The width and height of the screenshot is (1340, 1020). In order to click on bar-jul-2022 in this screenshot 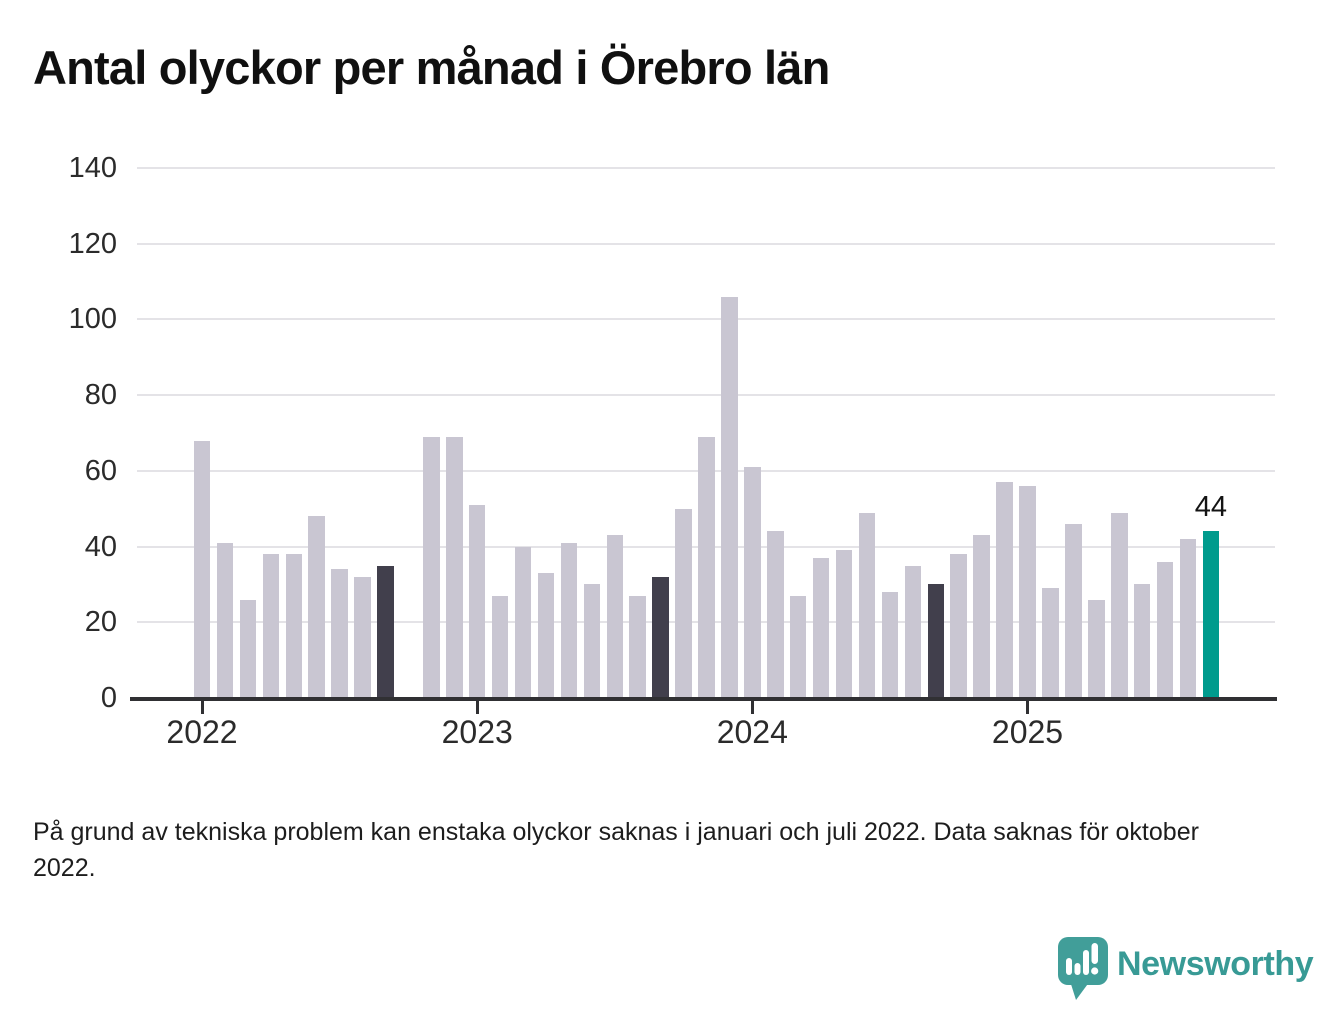, I will do `click(339, 633)`.